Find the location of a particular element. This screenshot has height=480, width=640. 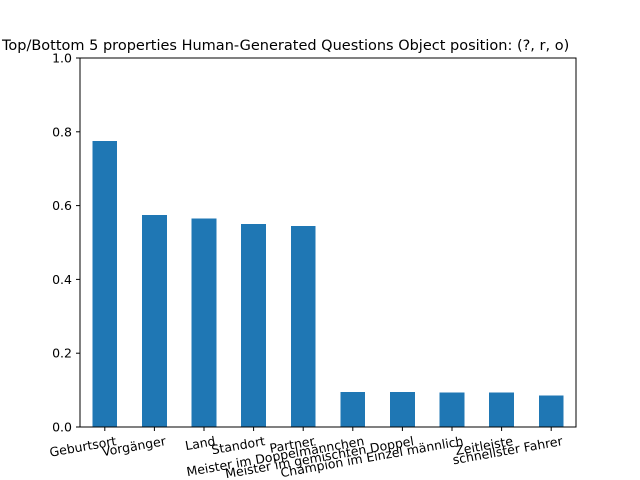

x-tick-label: Land is located at coordinates (200, 443).